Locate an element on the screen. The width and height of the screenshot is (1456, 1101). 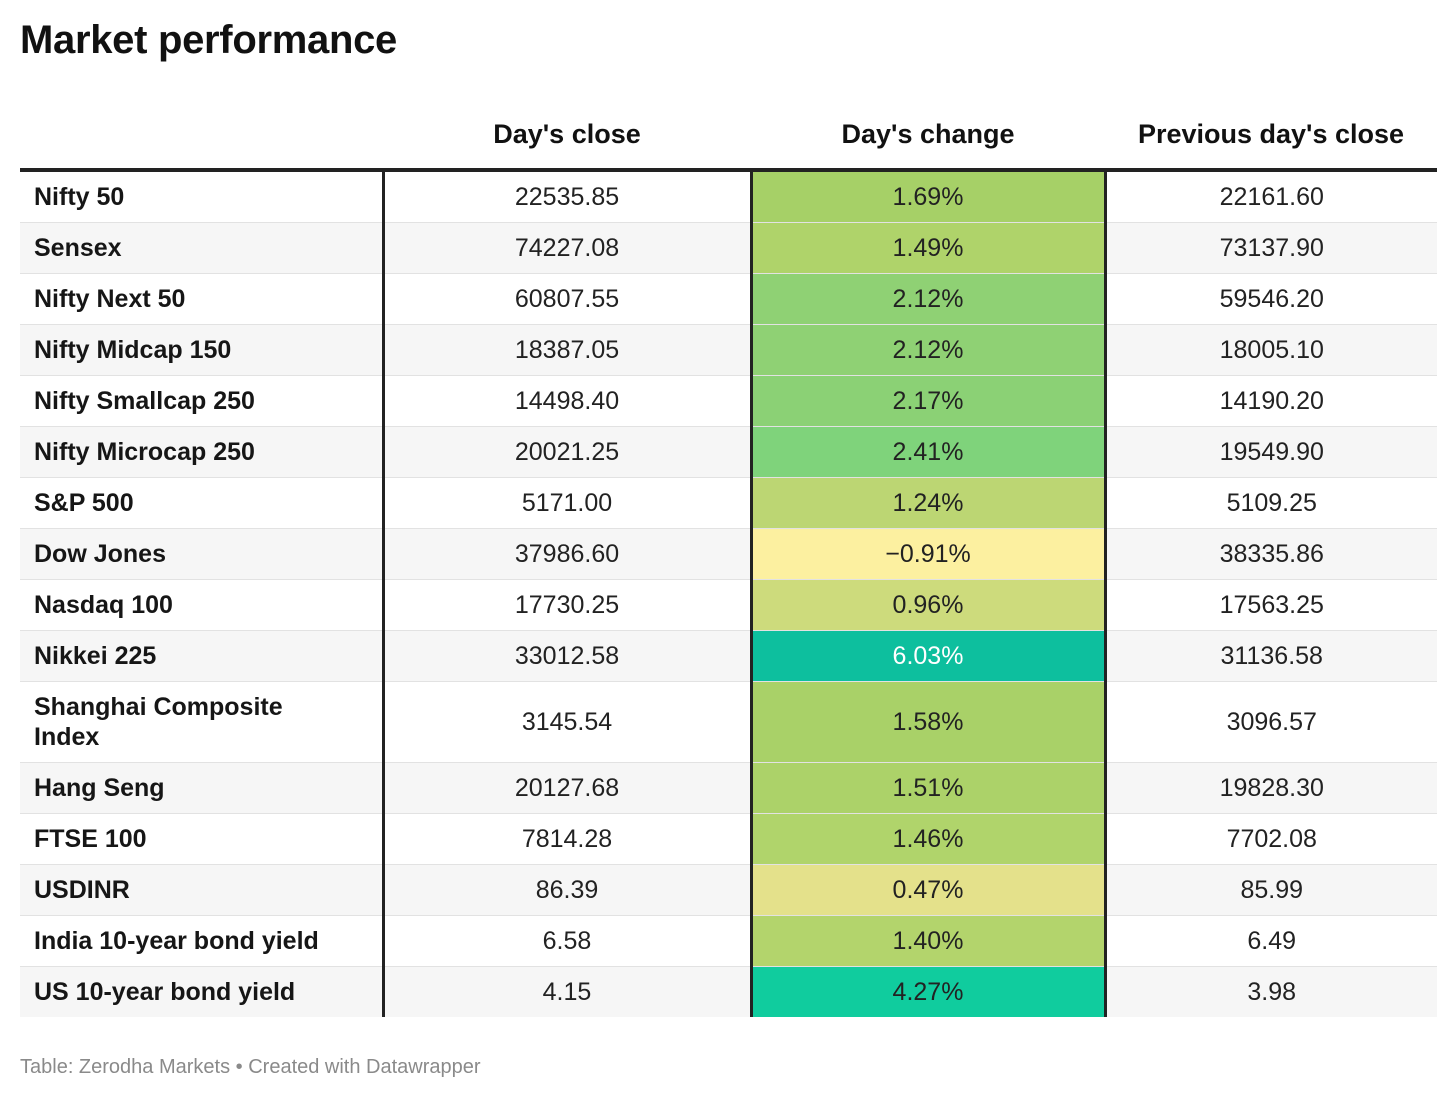
previous-close-cell: 19828.30 is located at coordinates (1271, 788).